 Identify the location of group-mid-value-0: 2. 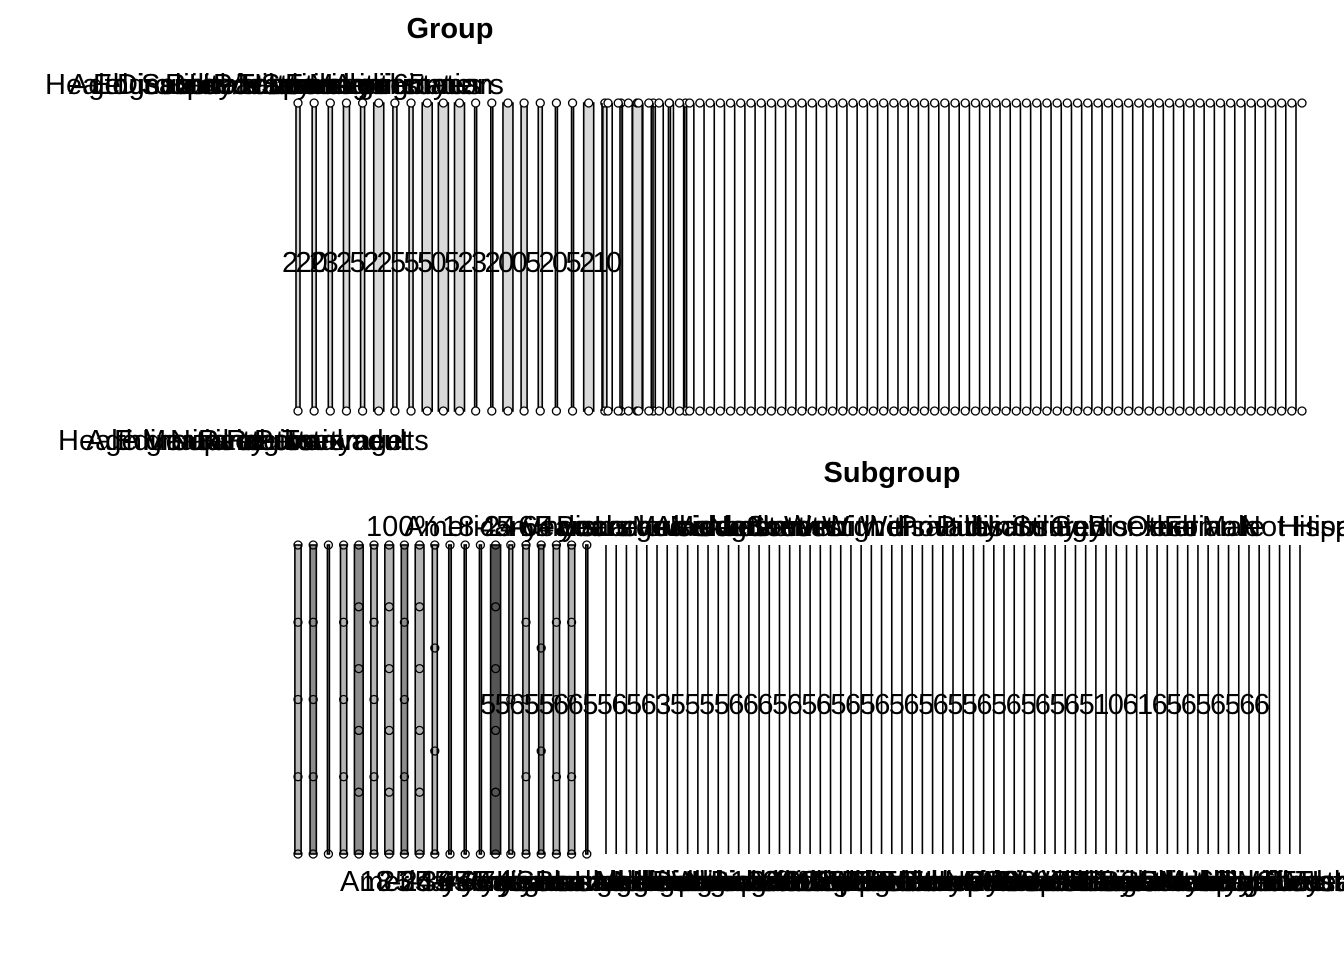
(290, 263).